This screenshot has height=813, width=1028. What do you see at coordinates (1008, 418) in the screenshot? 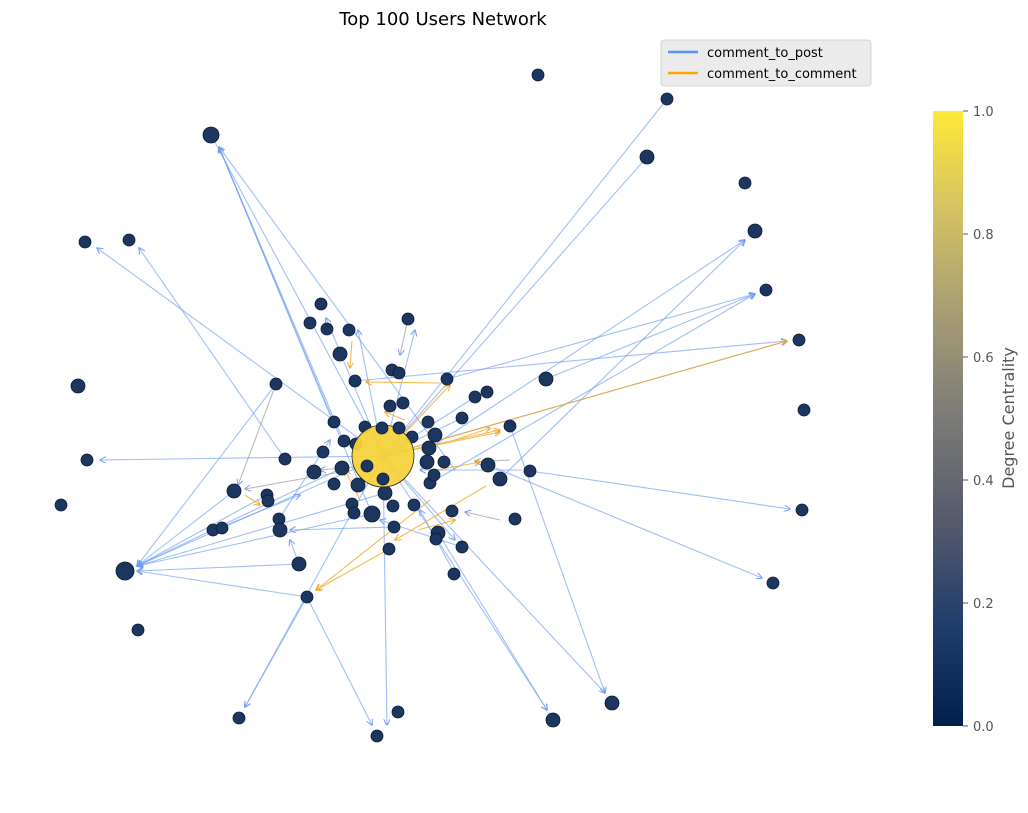
I see `colorbar-label: Degree Centrality` at bounding box center [1008, 418].